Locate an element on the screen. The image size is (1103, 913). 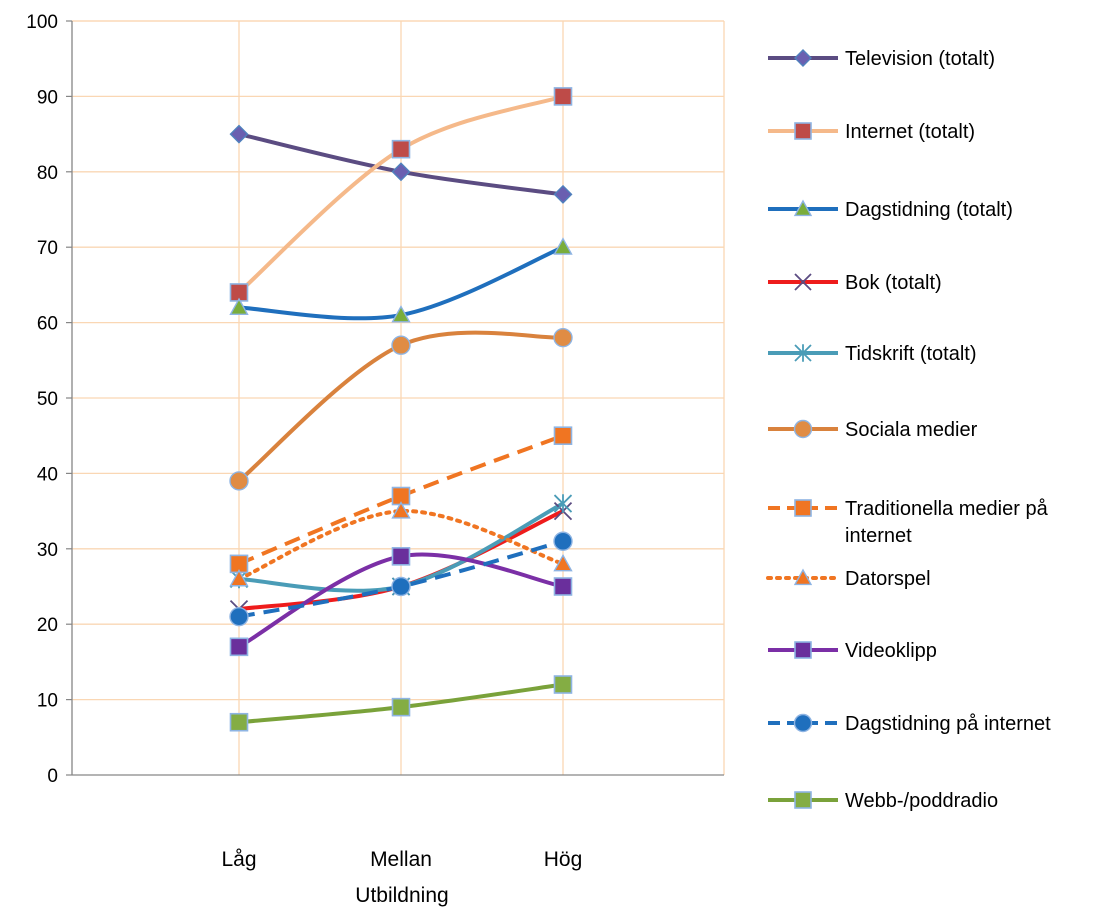
legend-label: Internet (totalt) is located at coordinates (910, 132).